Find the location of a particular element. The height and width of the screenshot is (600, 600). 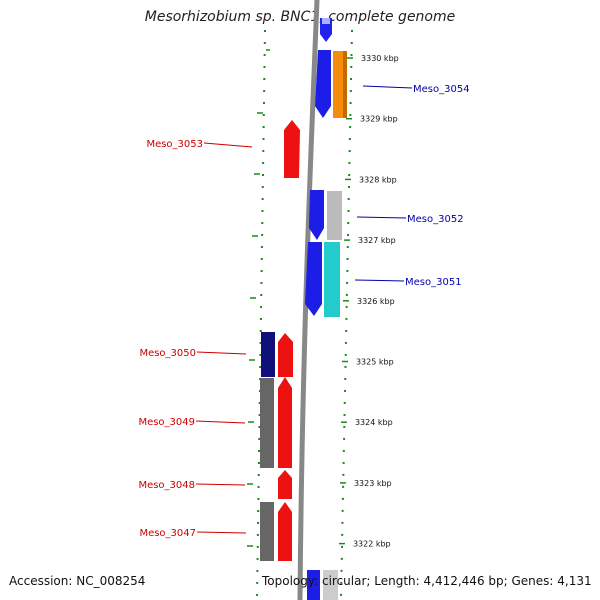

accession-text: Accession: NC_008254 is located at coordinates (77, 581).